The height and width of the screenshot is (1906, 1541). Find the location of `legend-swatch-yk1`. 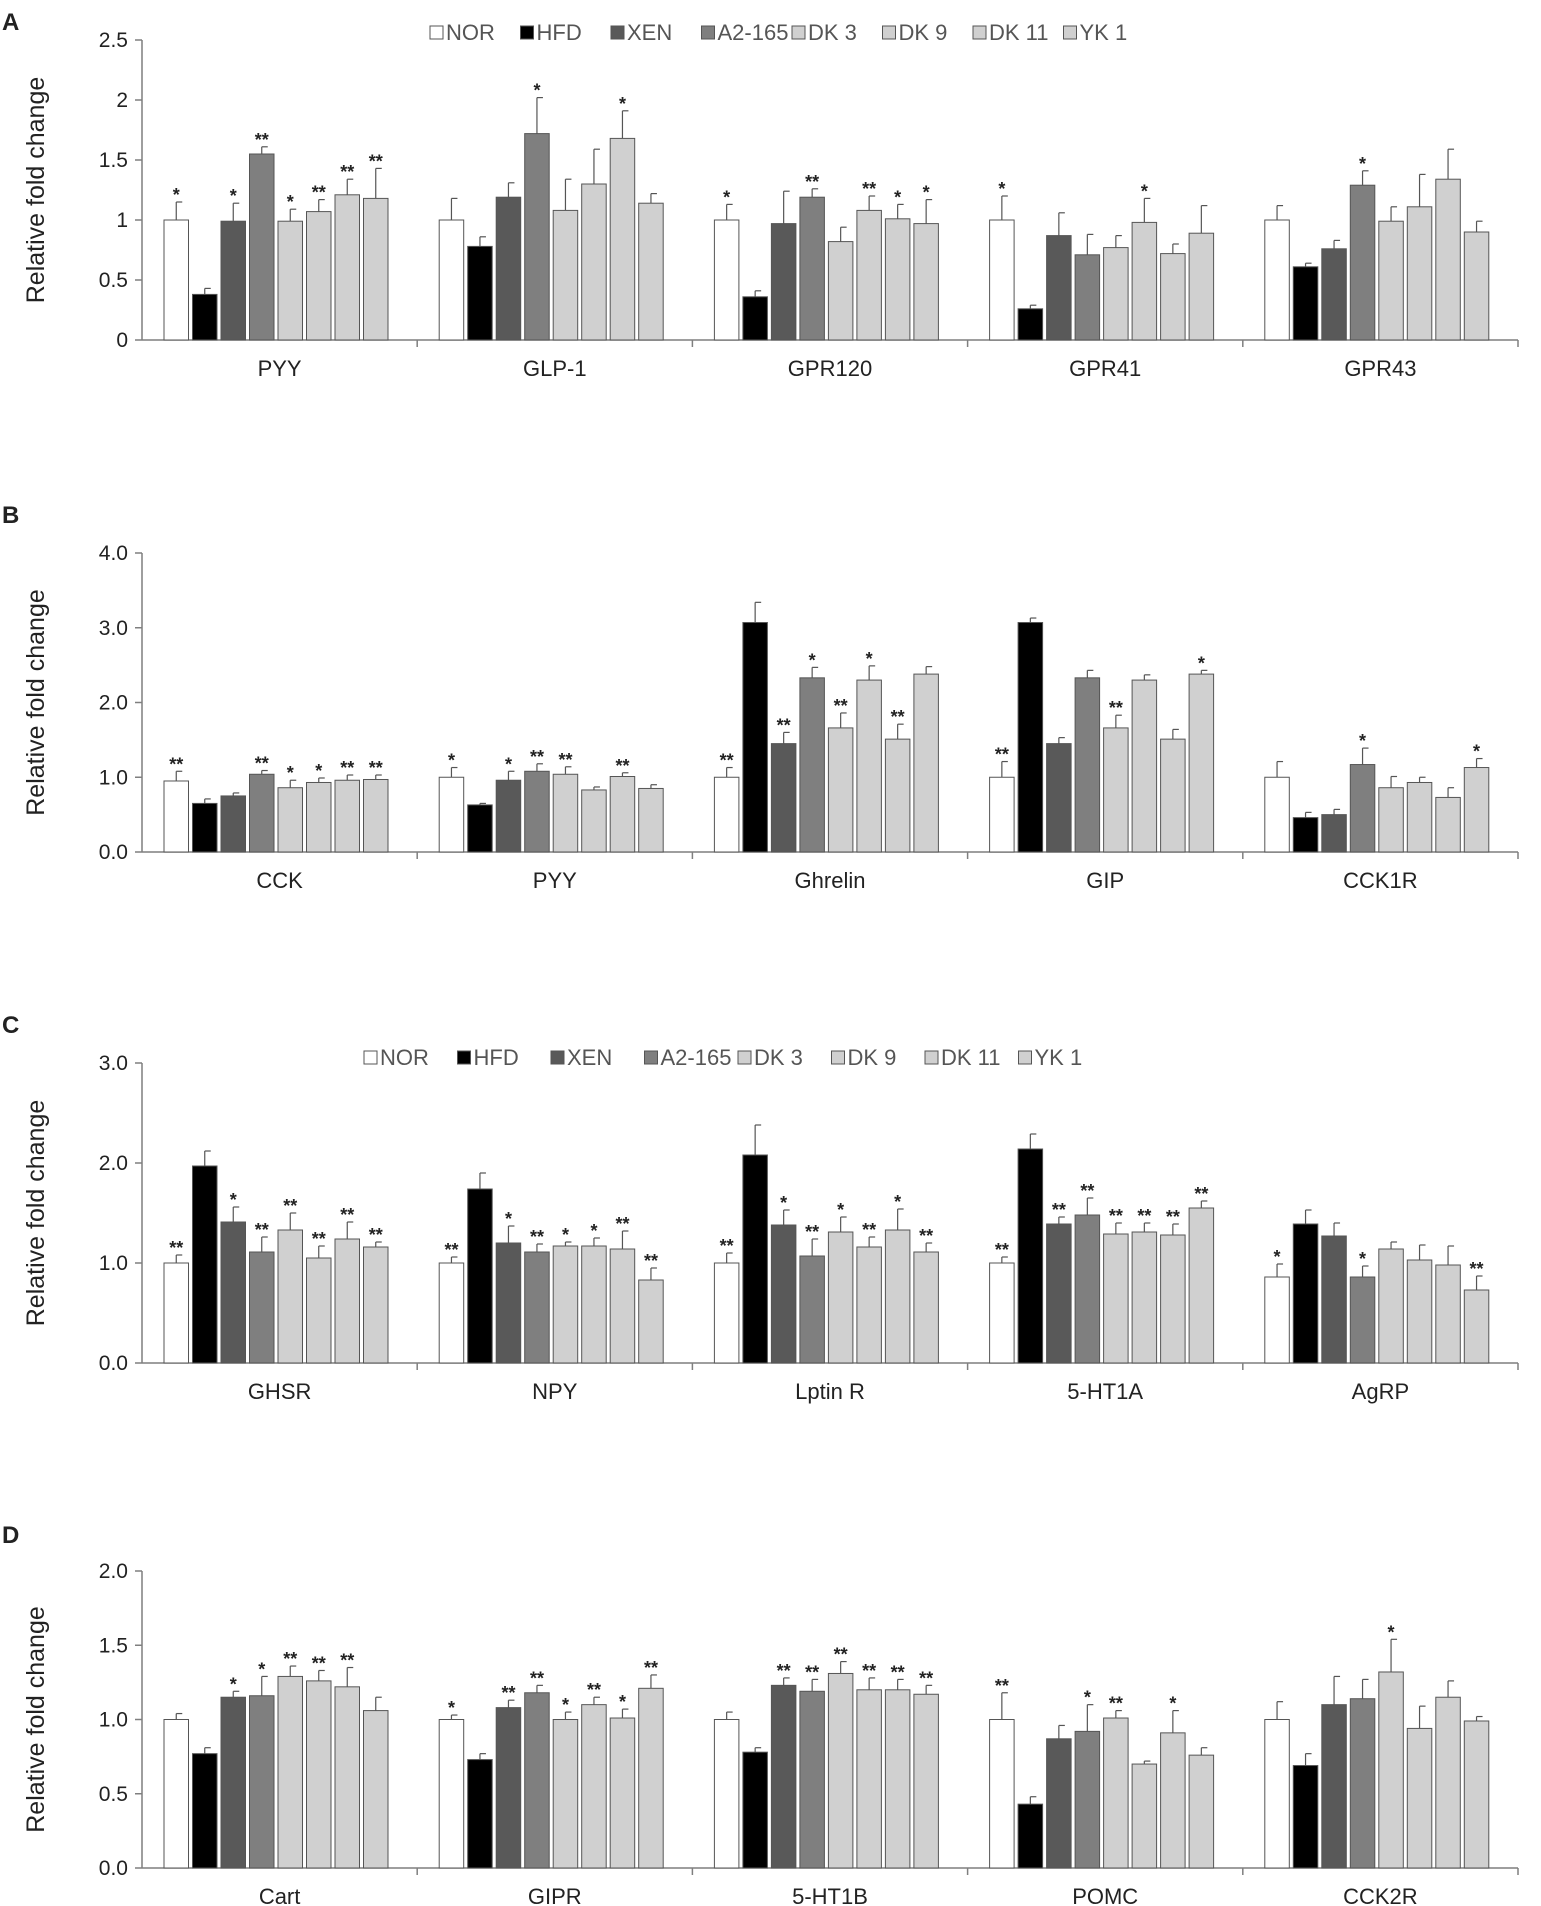

legend-swatch-yk1 is located at coordinates (1025, 1057).